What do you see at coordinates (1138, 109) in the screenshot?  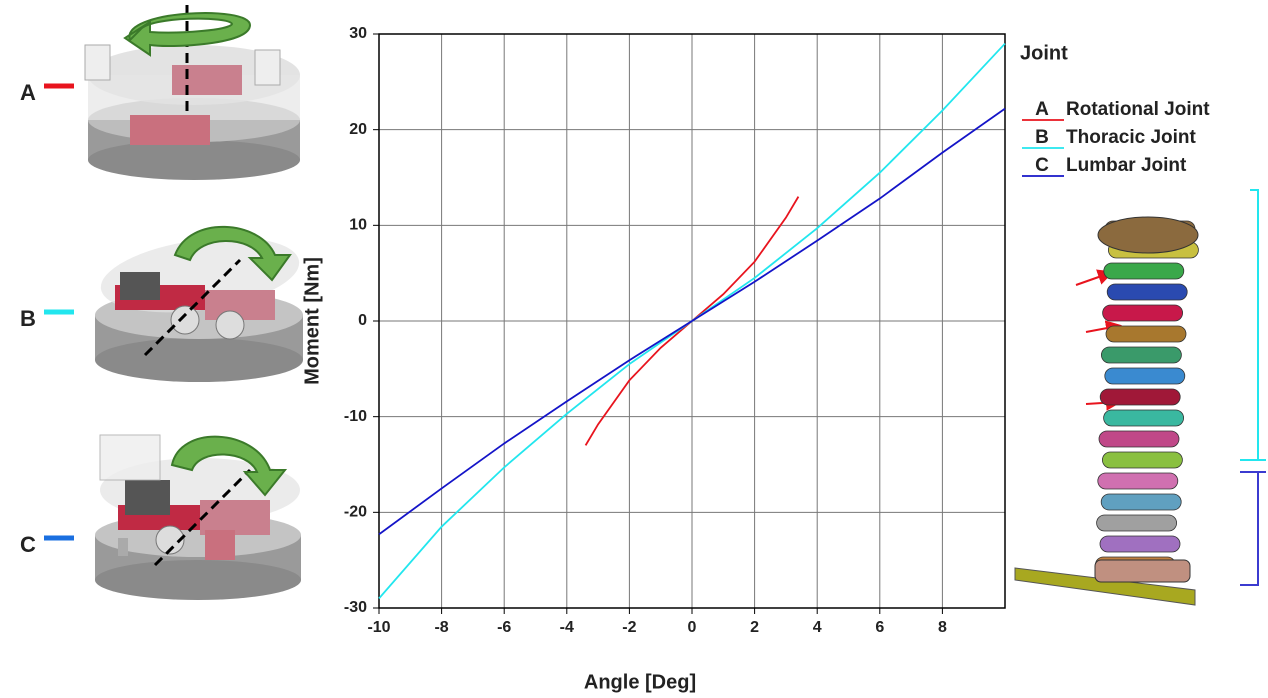 I see `legend-label: Rotational Joint` at bounding box center [1138, 109].